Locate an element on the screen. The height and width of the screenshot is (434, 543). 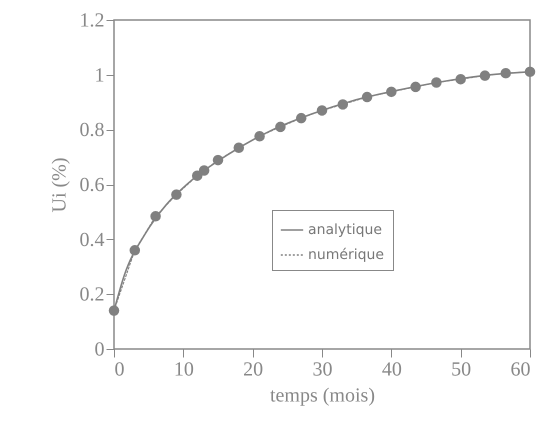
x-tick-label: 10 is located at coordinates (184, 369).